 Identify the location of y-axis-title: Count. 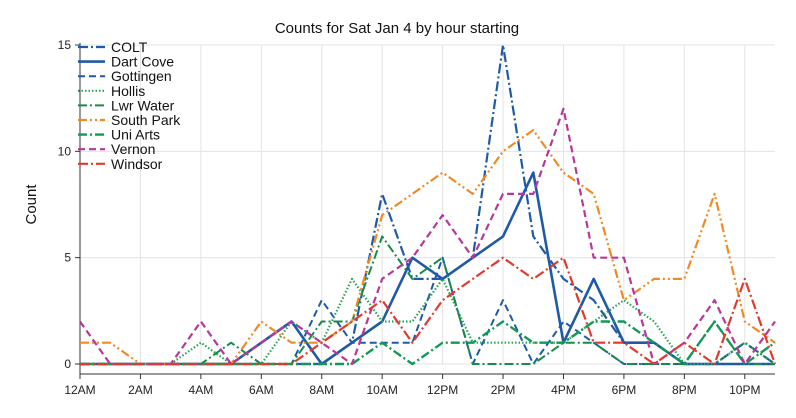
(31, 204).